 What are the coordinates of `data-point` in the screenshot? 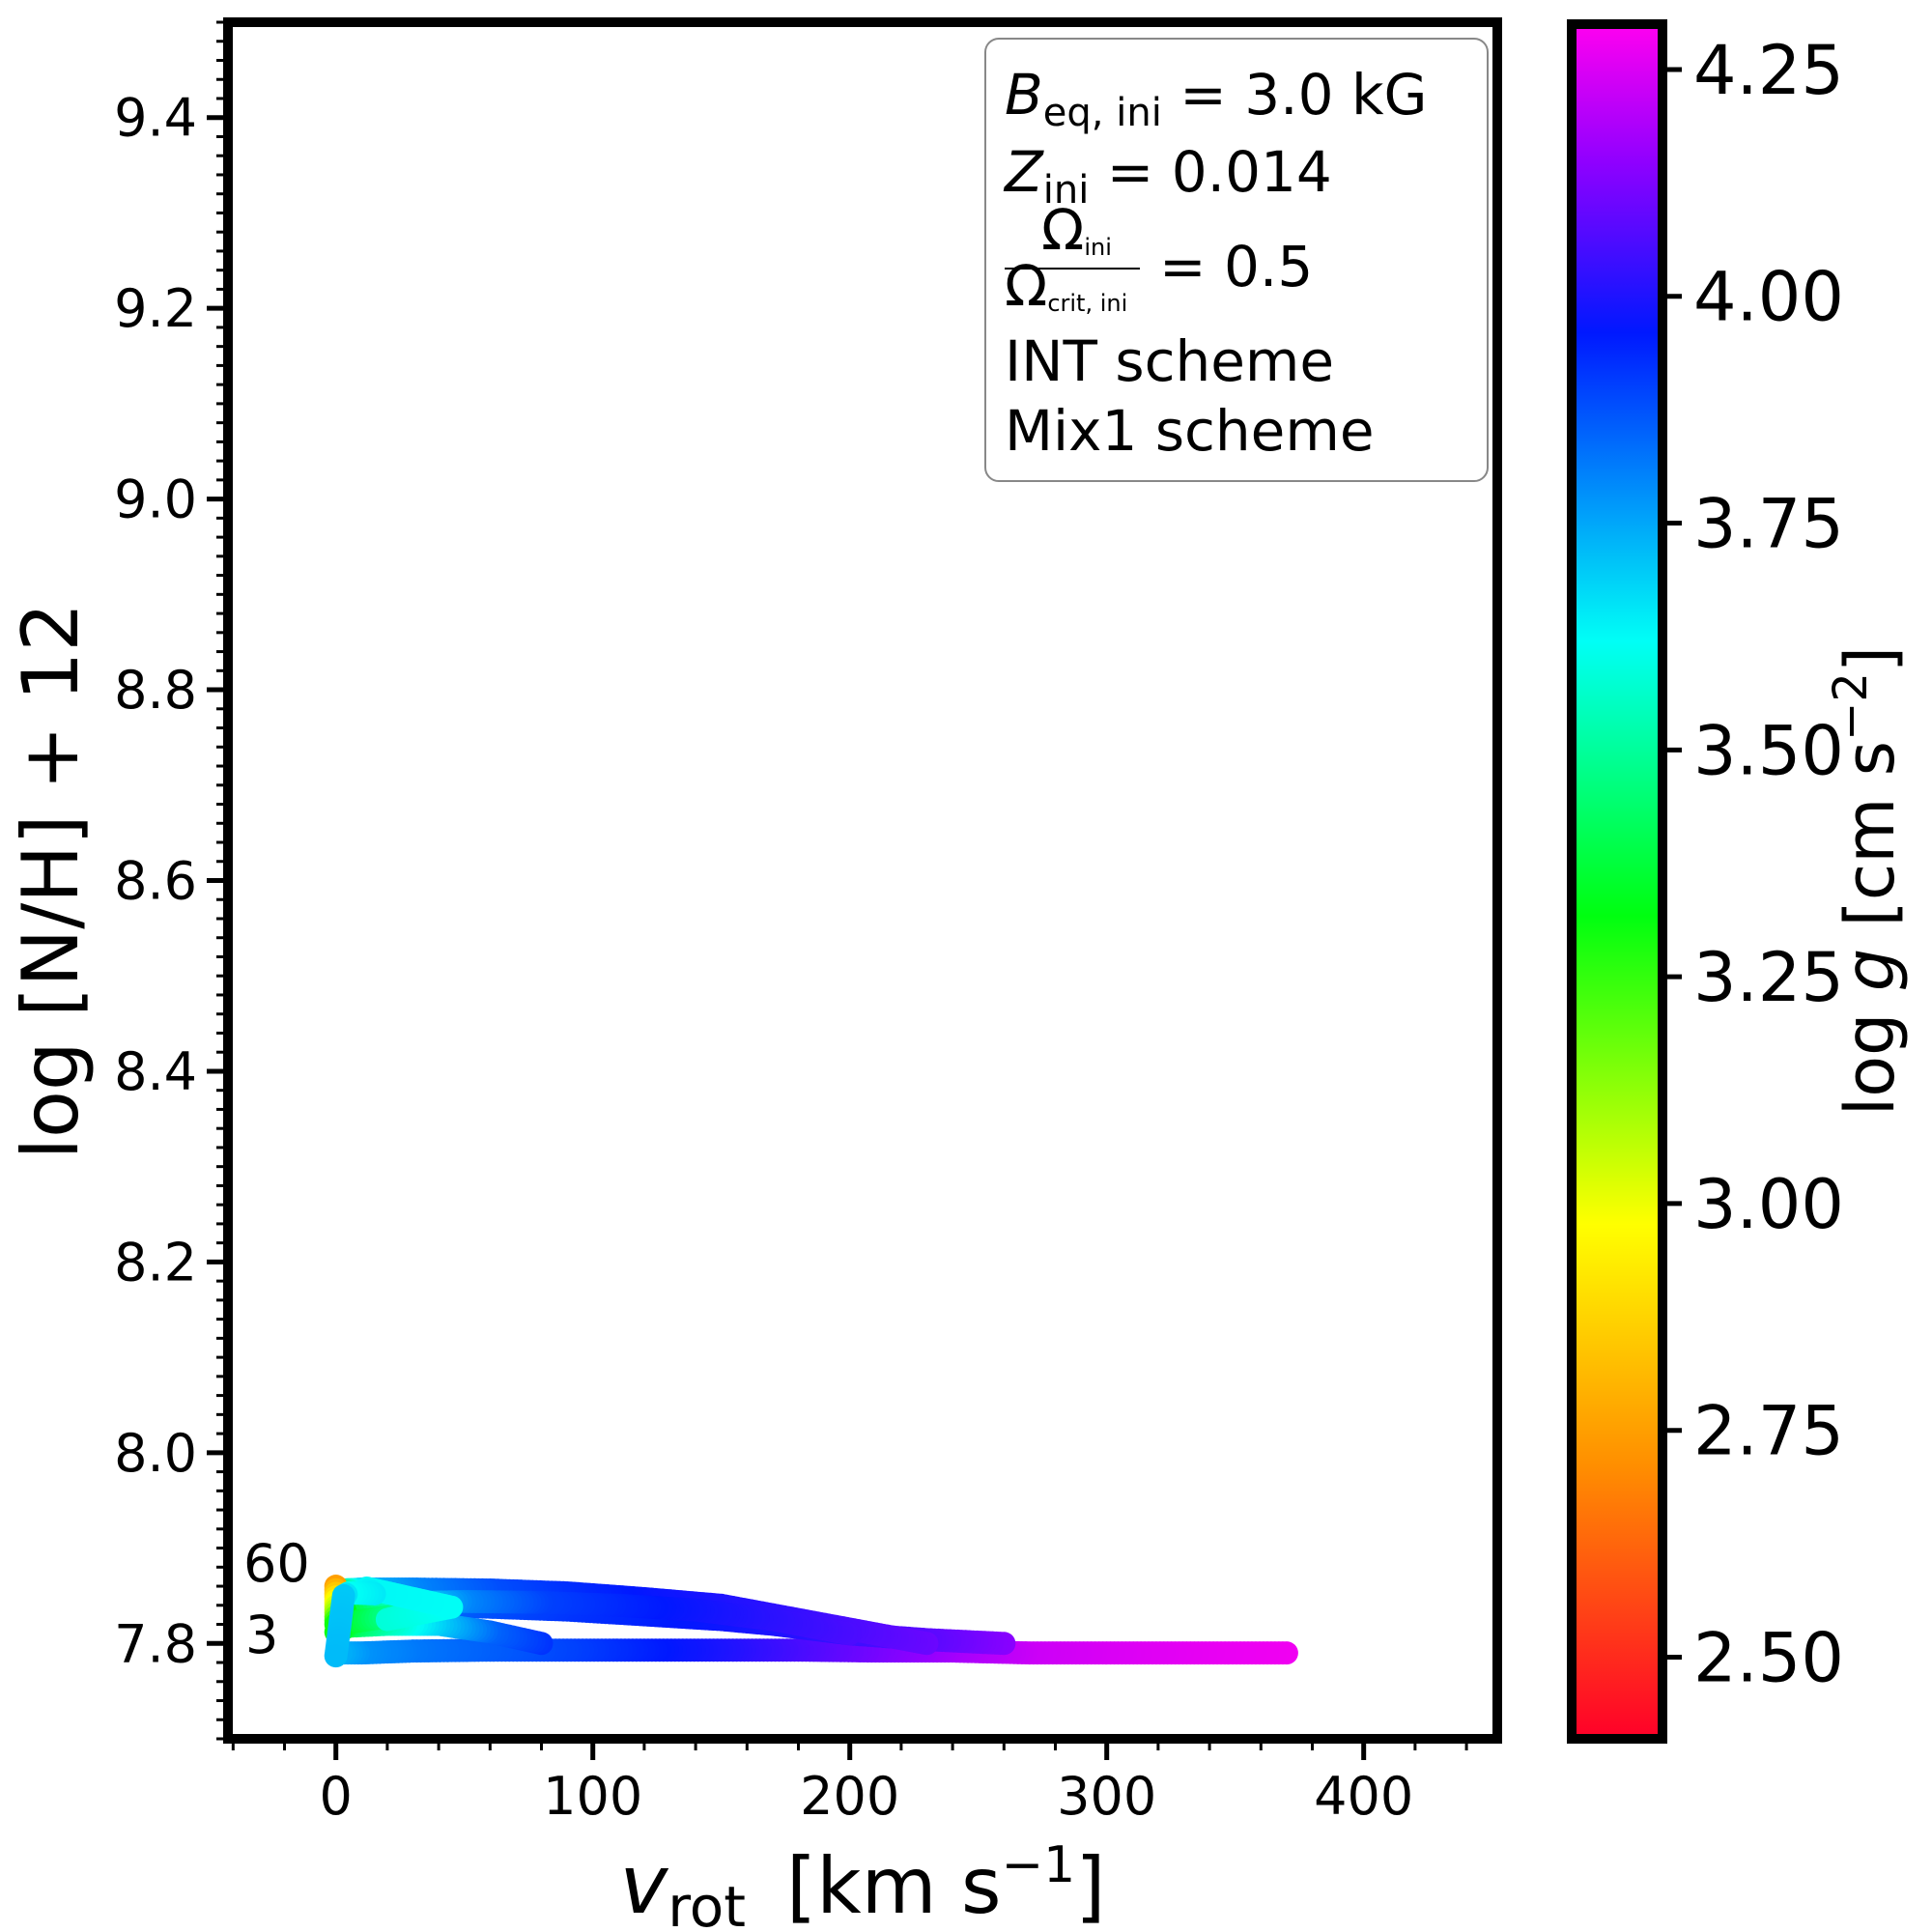 It's located at (336, 1656).